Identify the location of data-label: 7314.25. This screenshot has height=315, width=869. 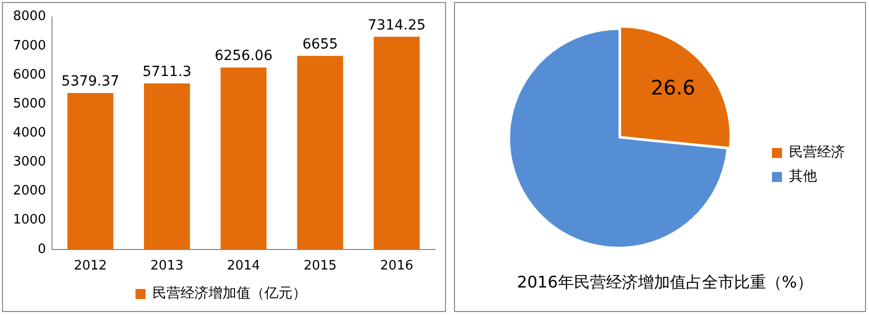
(397, 25).